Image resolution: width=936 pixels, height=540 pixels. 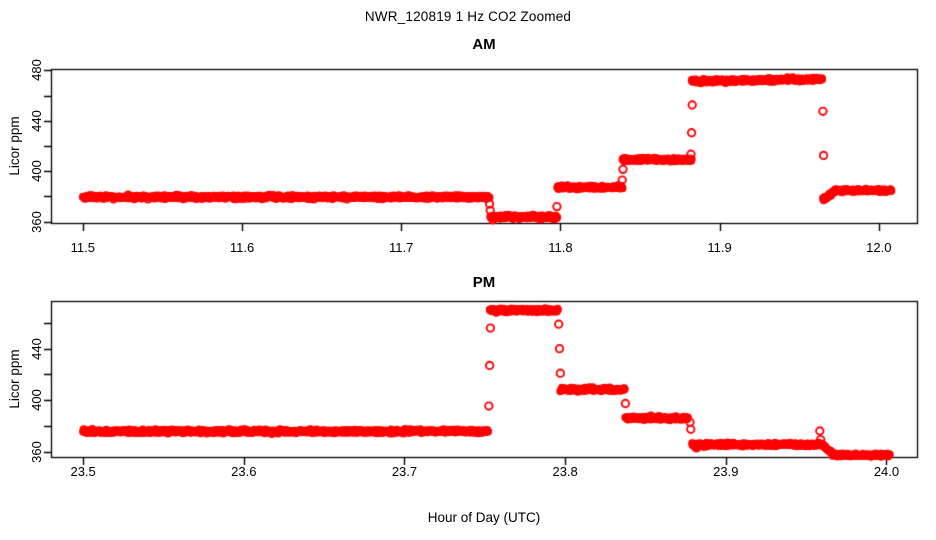 What do you see at coordinates (726, 471) in the screenshot?
I see `x-tick-label: 23.9` at bounding box center [726, 471].